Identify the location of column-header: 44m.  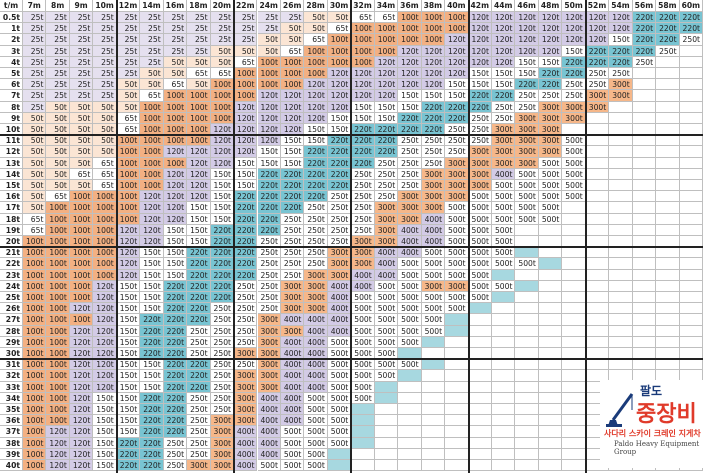
(504, 6).